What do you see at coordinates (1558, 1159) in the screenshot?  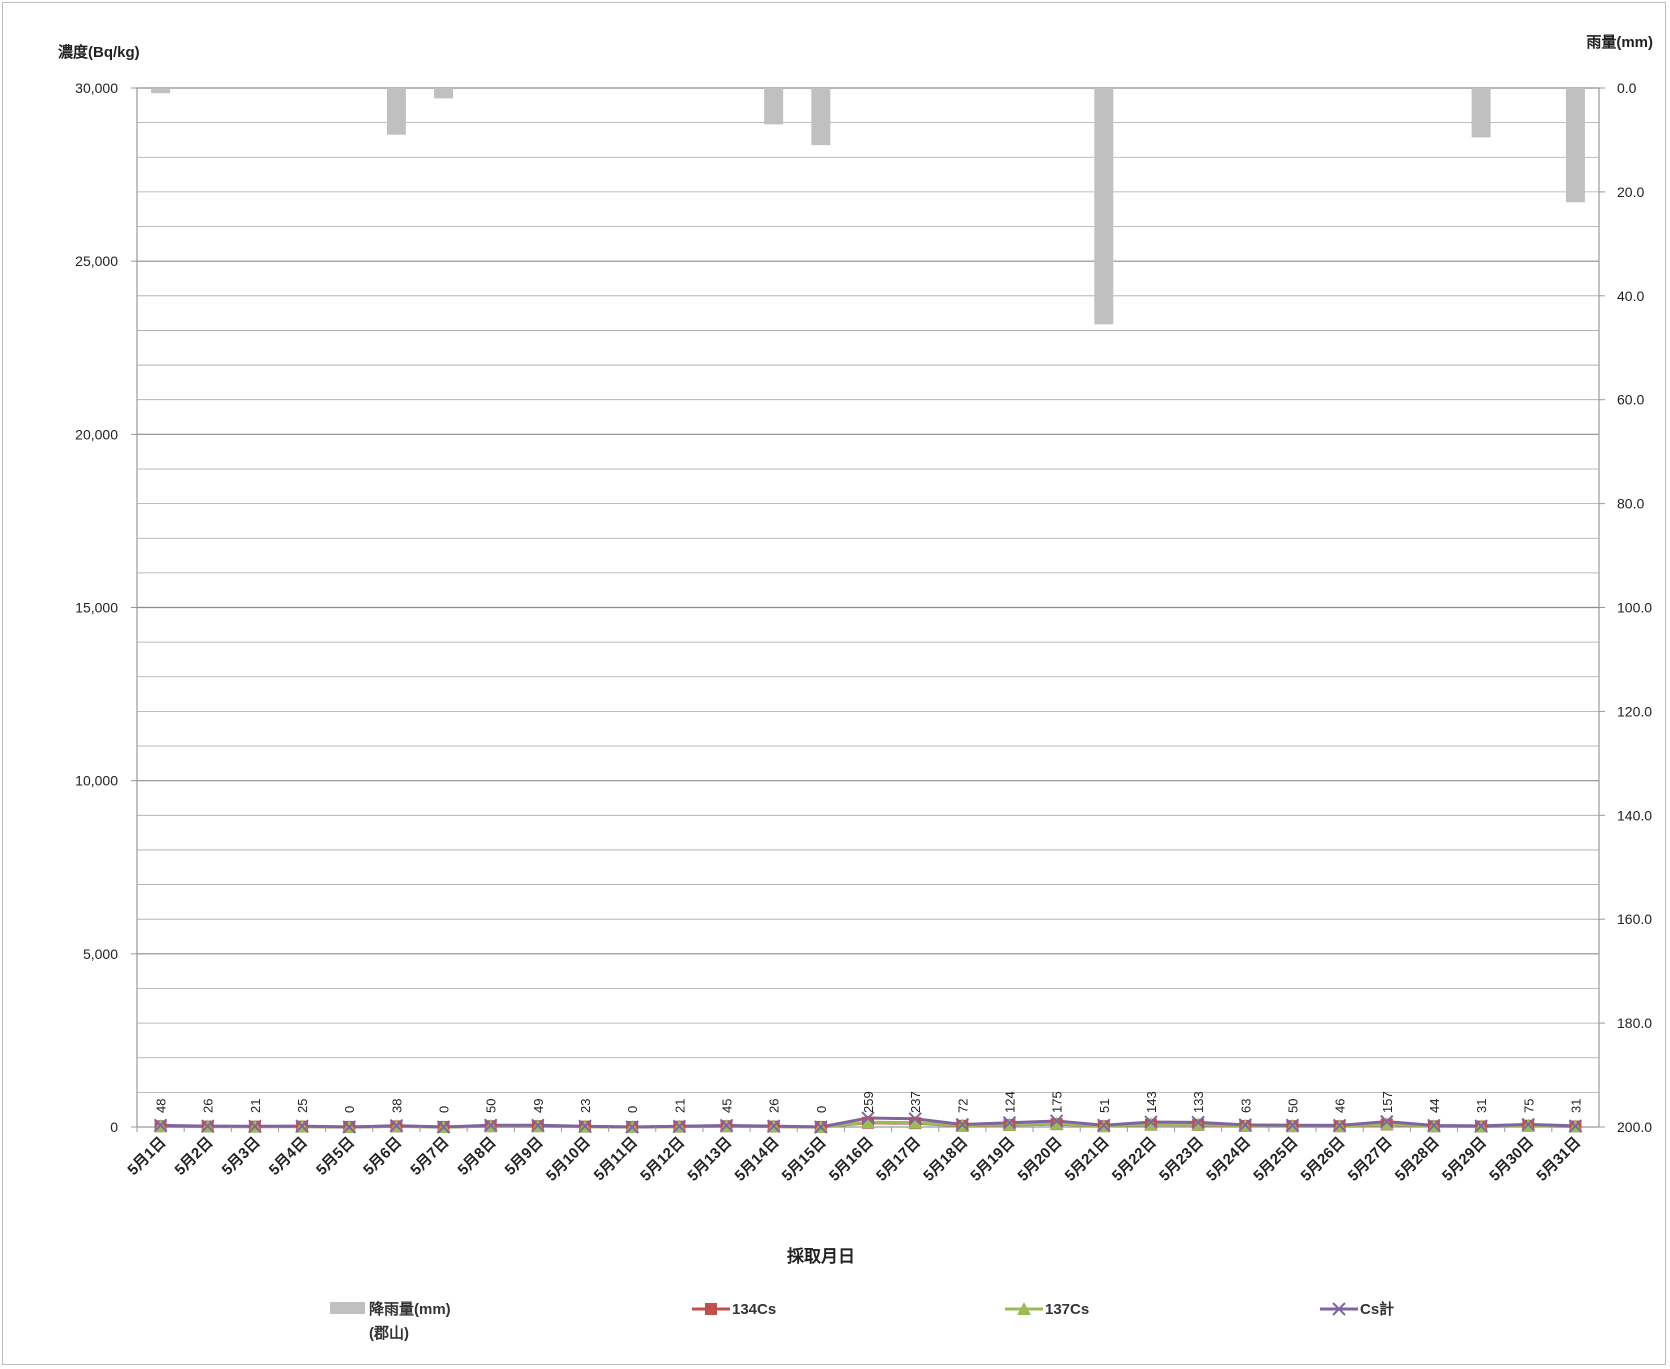 I see `x-tick-label: 5月31日` at bounding box center [1558, 1159].